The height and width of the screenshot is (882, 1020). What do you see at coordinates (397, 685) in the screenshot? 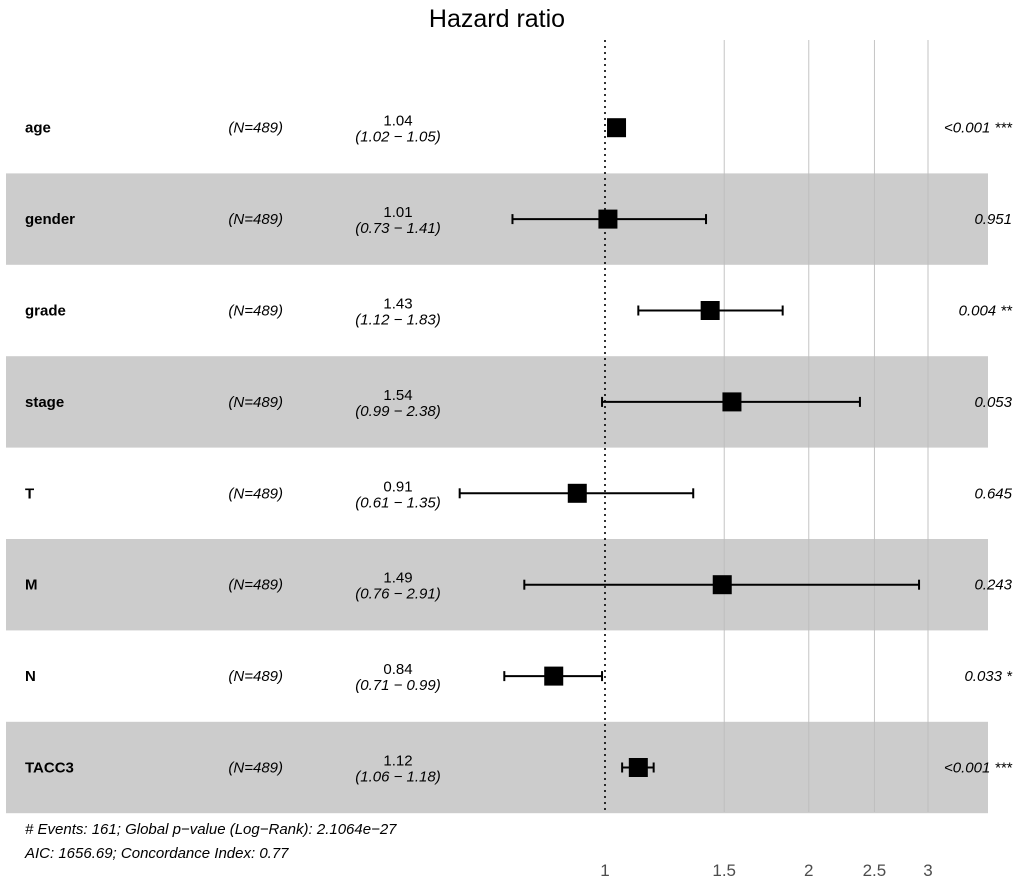
I see `ci-label: (0.71 − 0.99)` at bounding box center [397, 685].